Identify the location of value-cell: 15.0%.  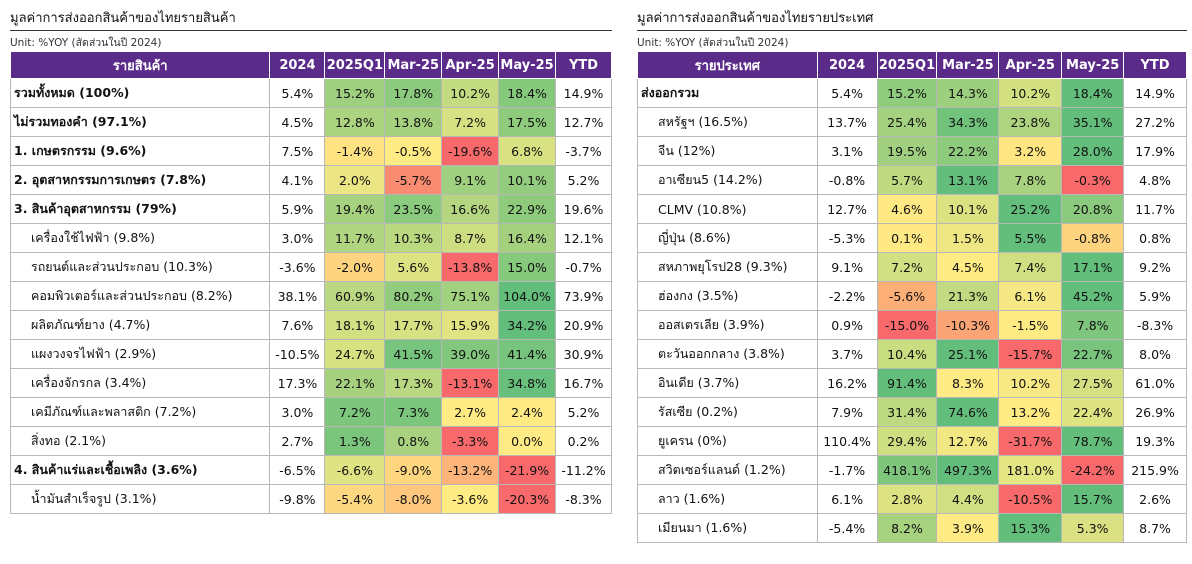
(527, 267).